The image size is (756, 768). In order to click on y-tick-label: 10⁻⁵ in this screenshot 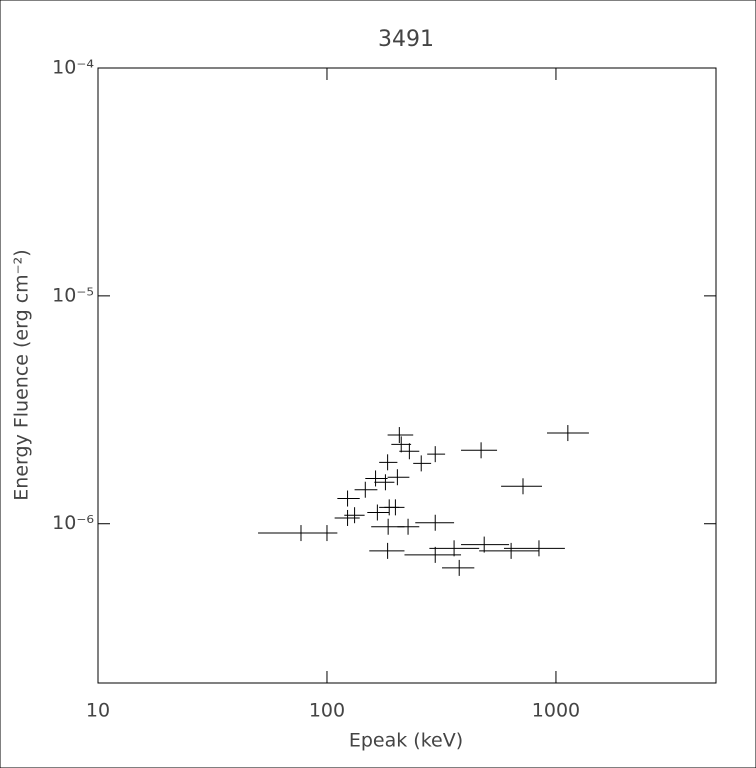, I will do `click(73, 295)`.